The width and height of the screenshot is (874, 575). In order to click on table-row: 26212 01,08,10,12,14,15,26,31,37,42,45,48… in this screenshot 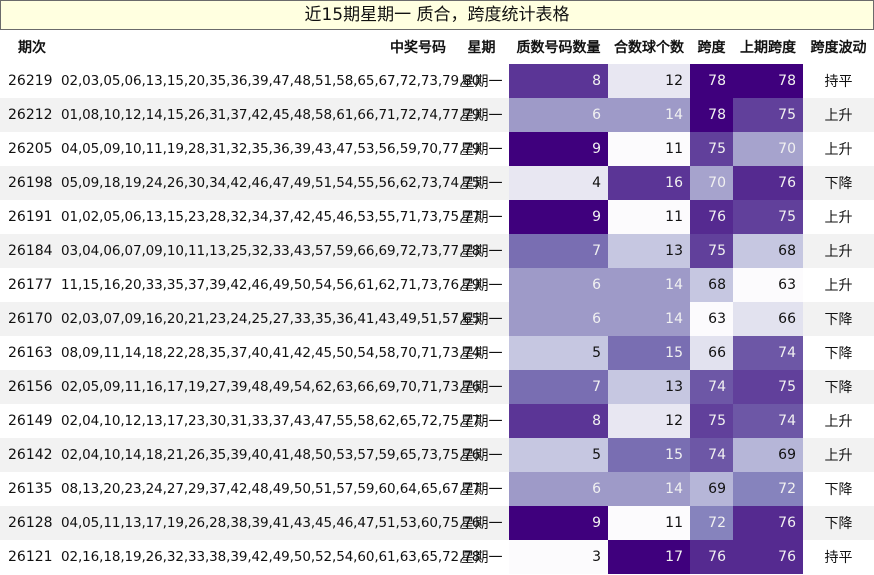, I will do `click(437, 115)`.